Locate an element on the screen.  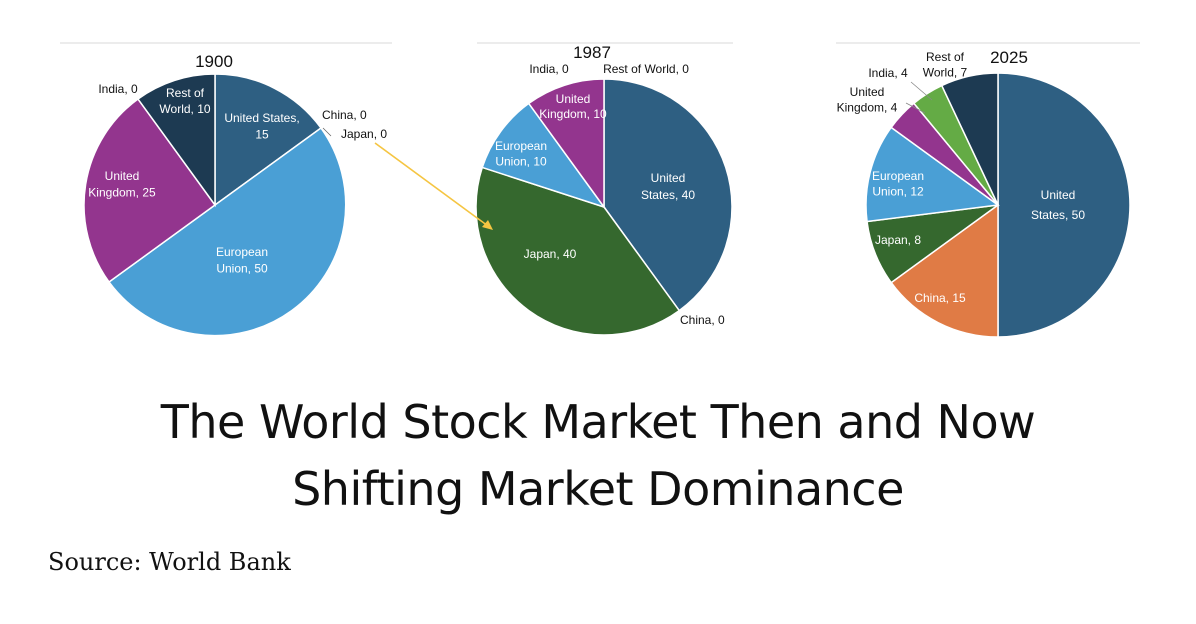
slice-label-european-union: European Union, 50 is located at coordinates (242, 260).